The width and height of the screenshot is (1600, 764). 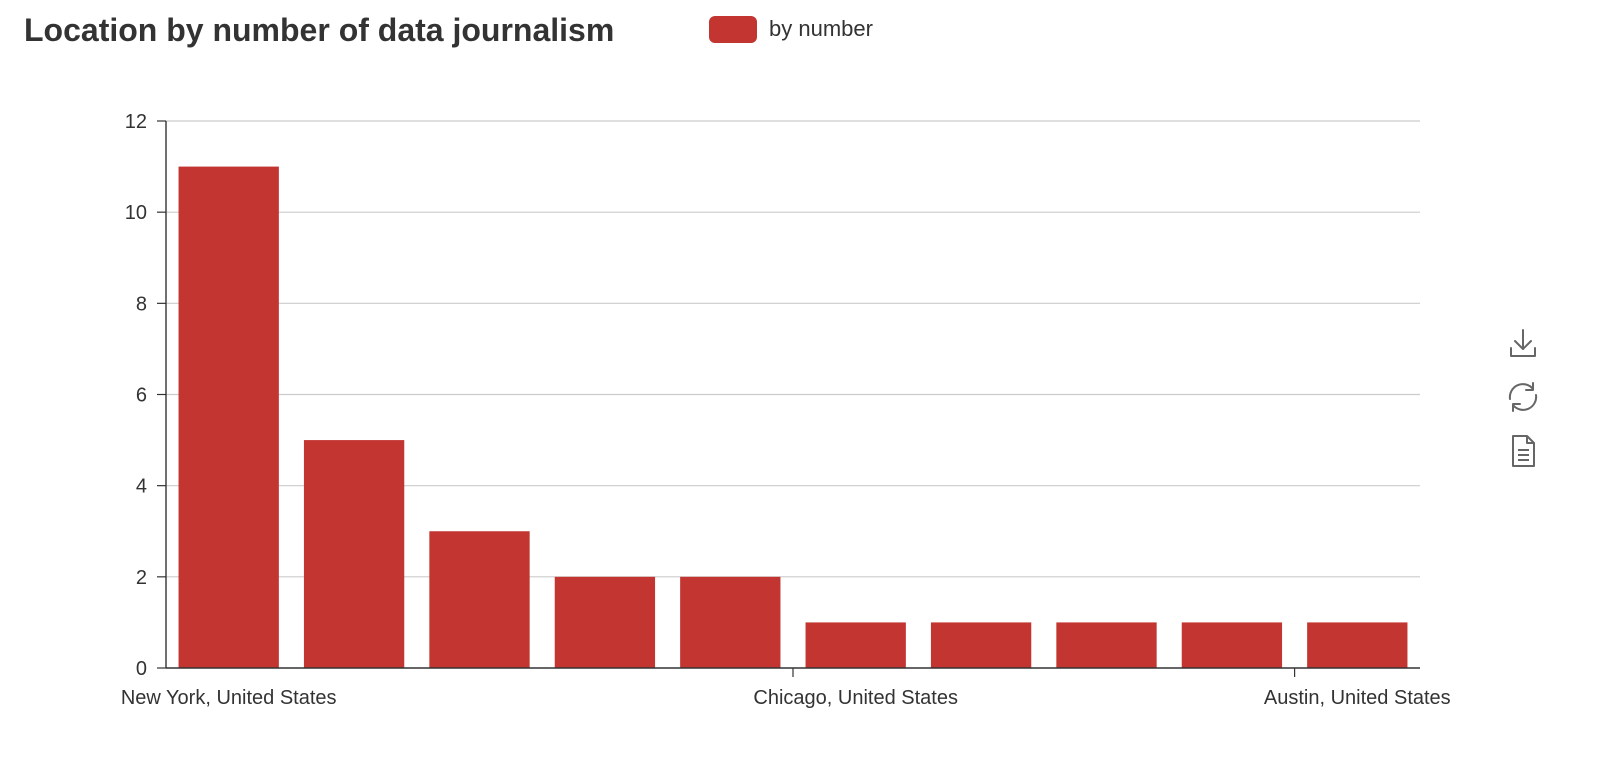 I want to click on y-tick-label-2: 2, so click(x=141, y=578).